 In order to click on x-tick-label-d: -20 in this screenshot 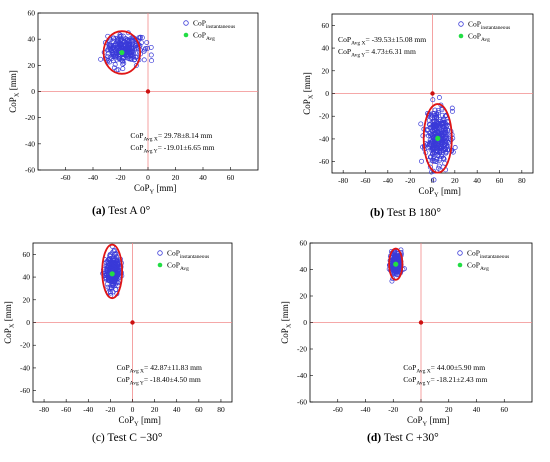, I will do `click(393, 409)`.